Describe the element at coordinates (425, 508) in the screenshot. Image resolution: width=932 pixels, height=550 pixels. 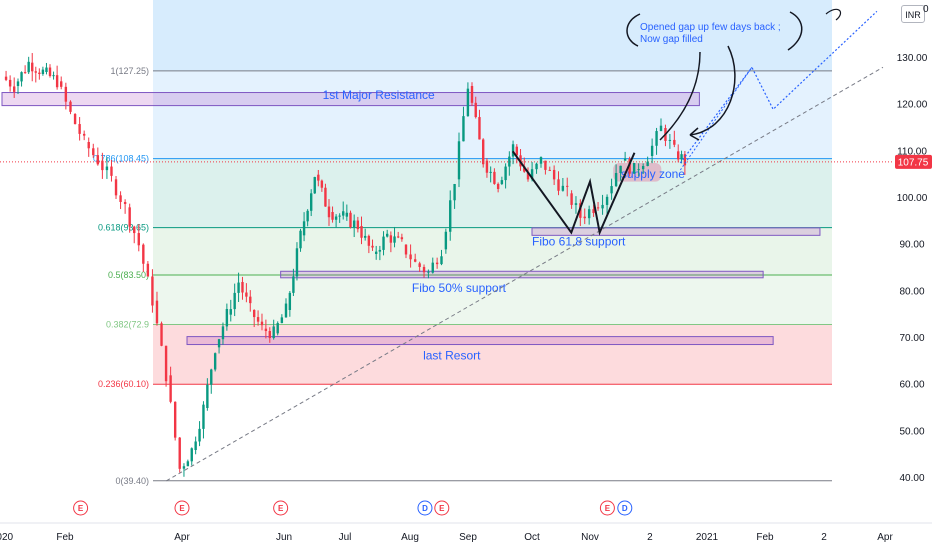
I see `event-label: D` at that location.